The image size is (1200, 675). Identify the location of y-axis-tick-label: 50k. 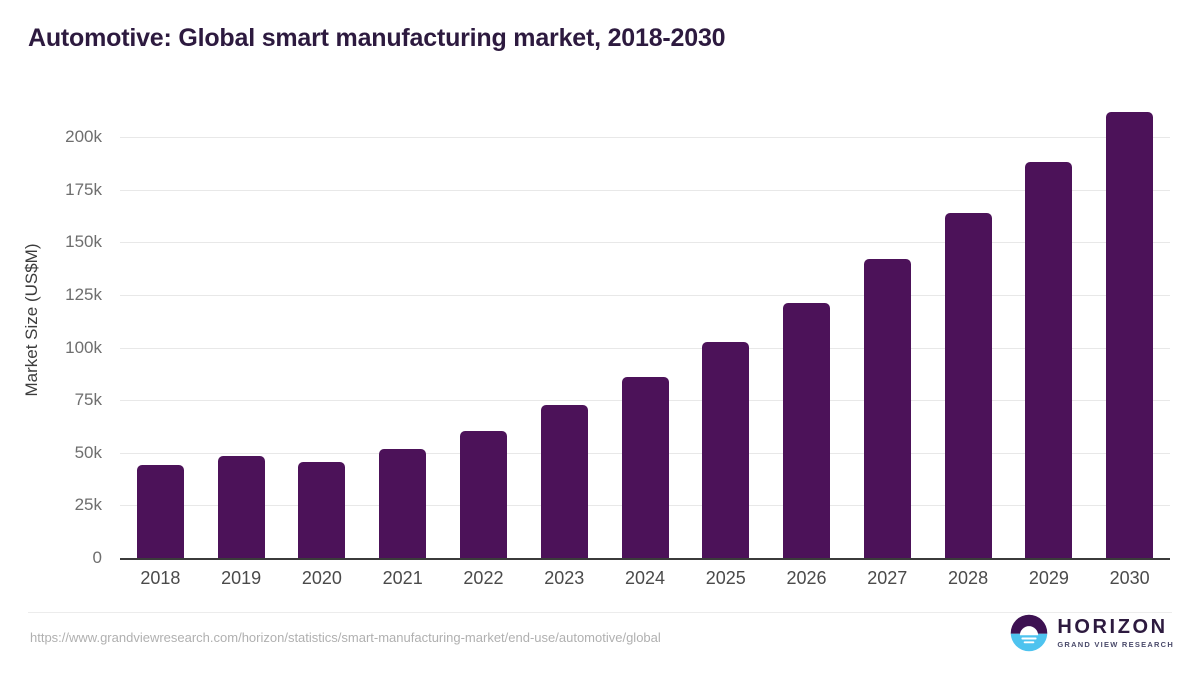
(88, 452).